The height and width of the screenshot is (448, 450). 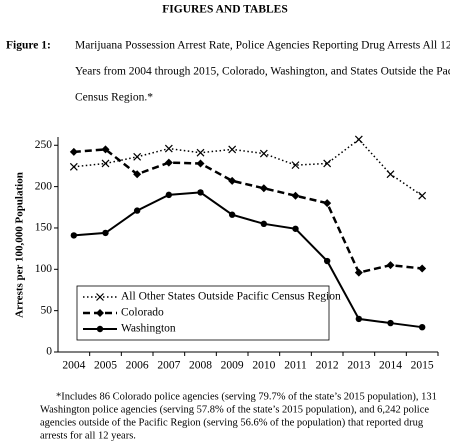 What do you see at coordinates (224, 10) in the screenshot?
I see `heading: FIGURES AND TABLES` at bounding box center [224, 10].